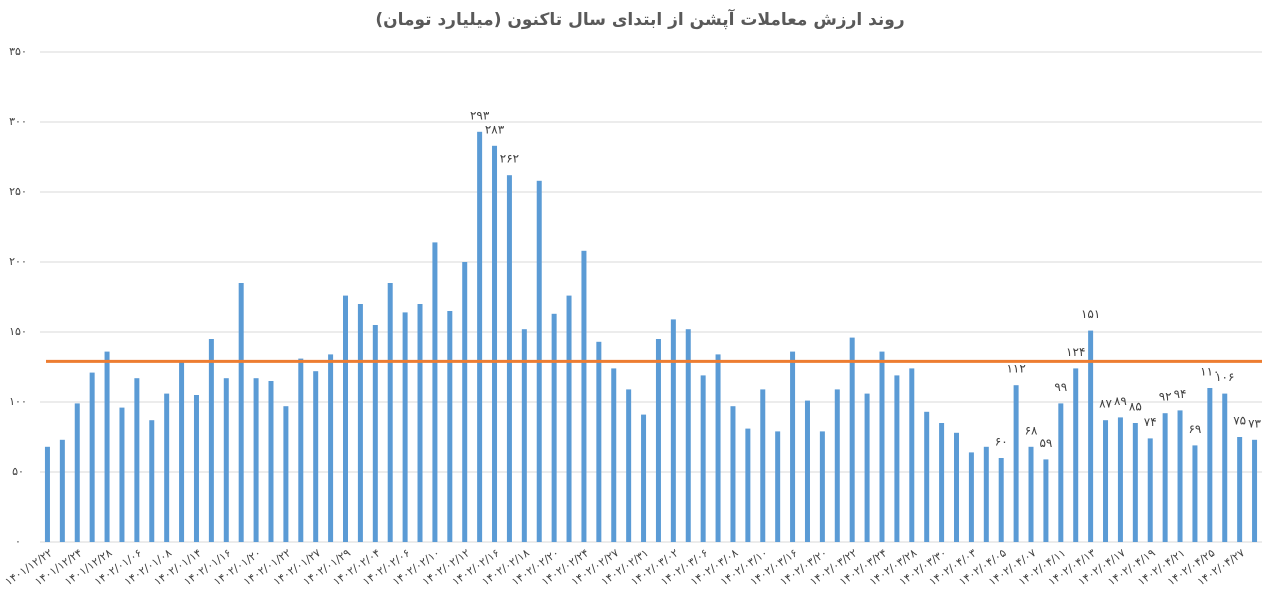 The width and height of the screenshot is (1280, 613). I want to click on data-label: ۶۸, so click(1031, 430).